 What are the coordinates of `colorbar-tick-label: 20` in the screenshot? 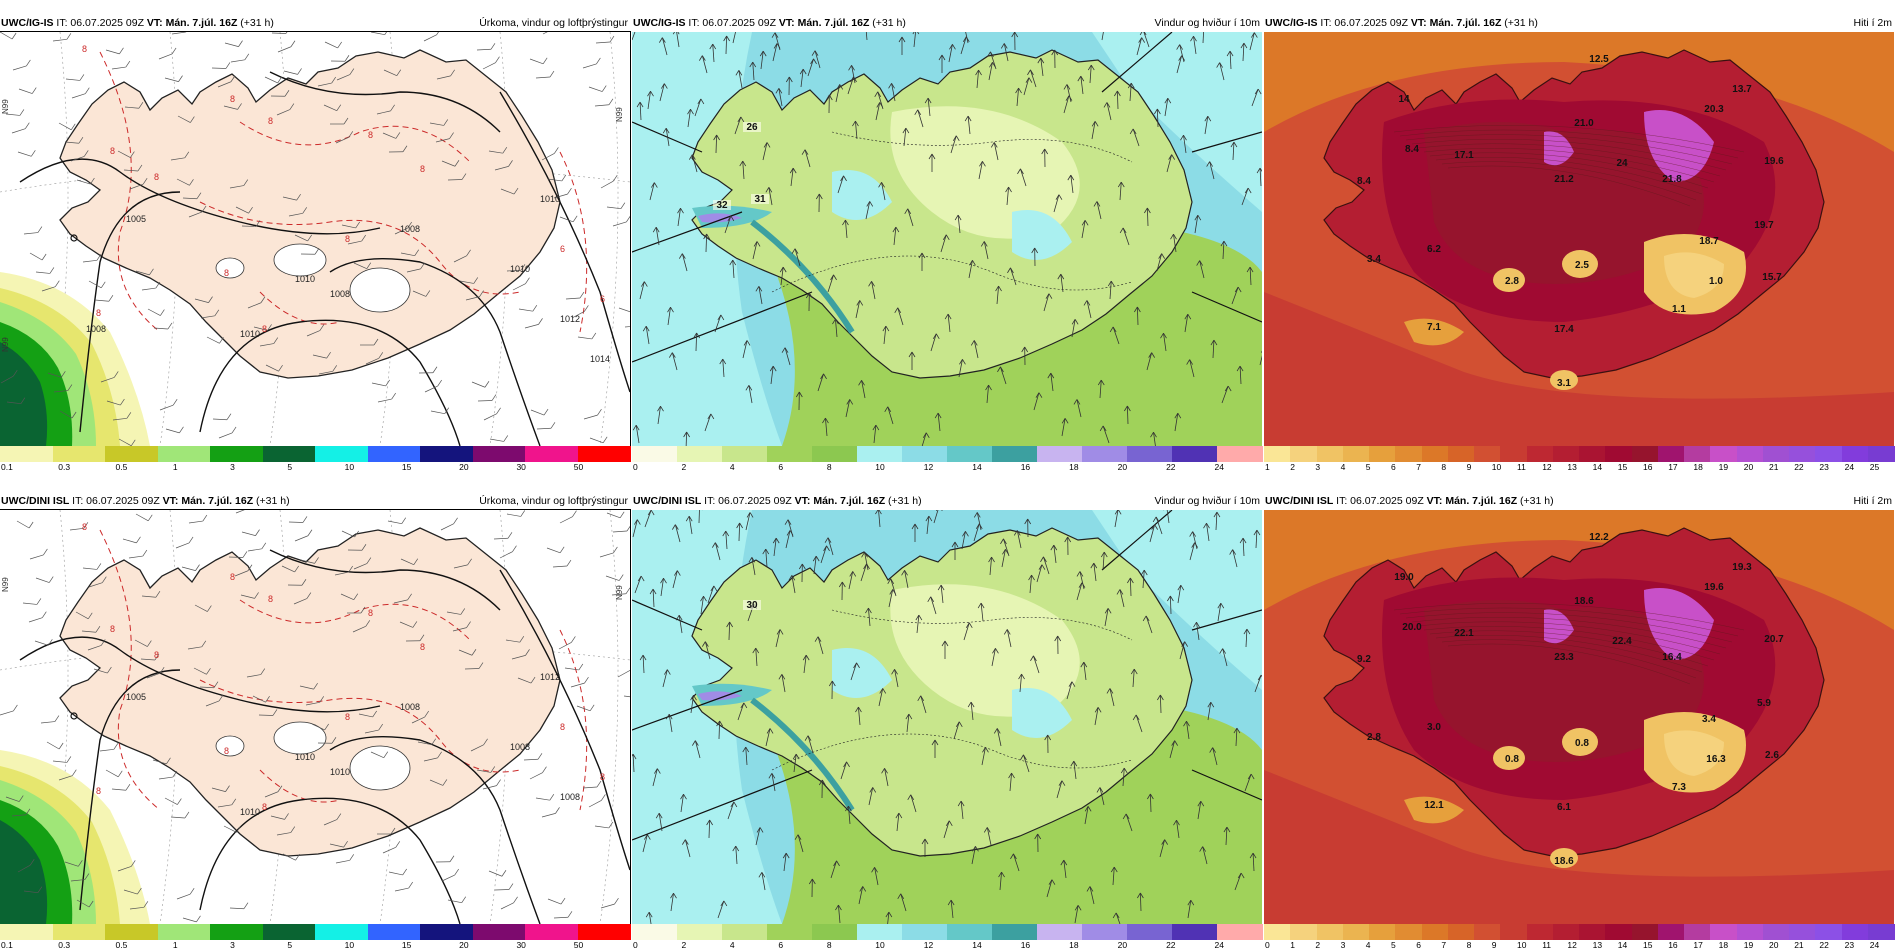 It's located at (1773, 945).